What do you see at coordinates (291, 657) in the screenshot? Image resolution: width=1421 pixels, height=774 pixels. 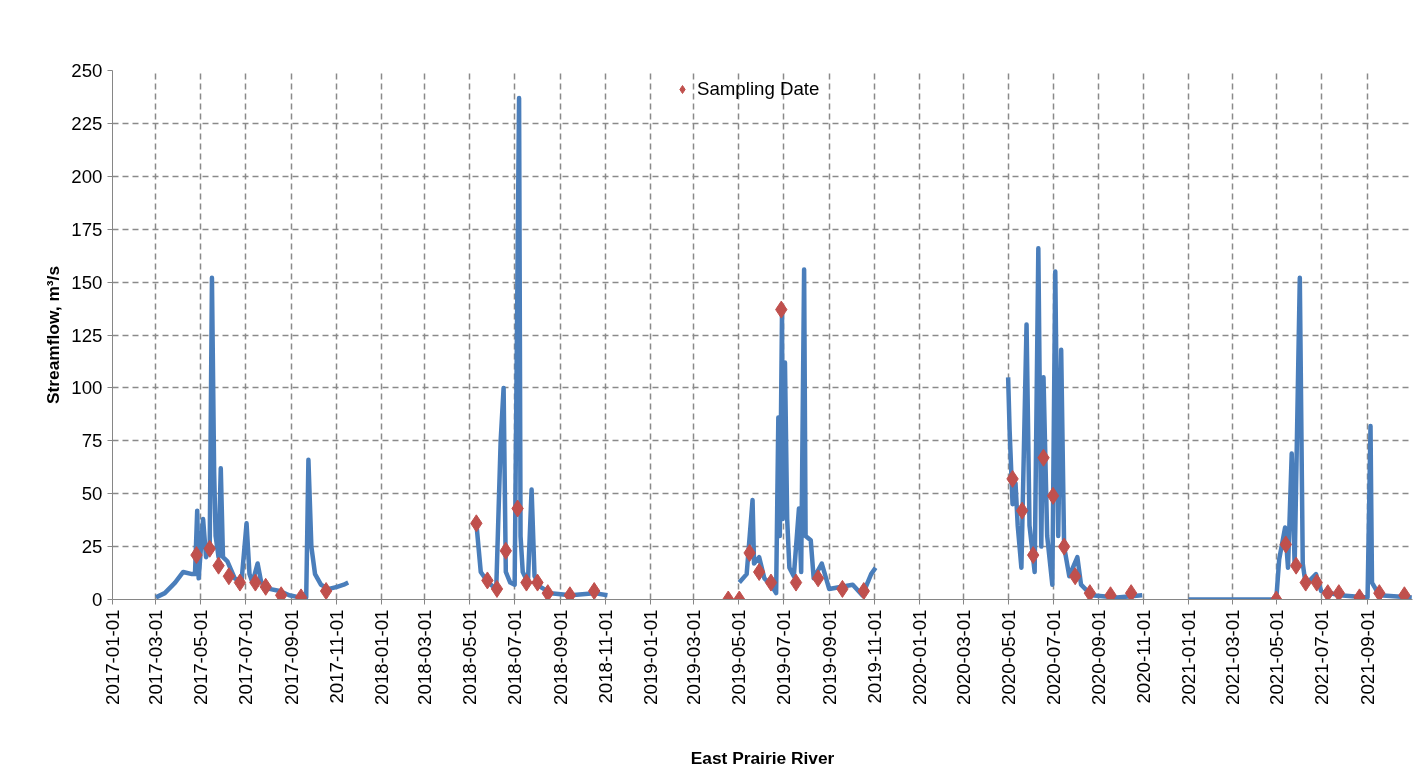 I see `x-tick-label: 2017-09-01` at bounding box center [291, 657].